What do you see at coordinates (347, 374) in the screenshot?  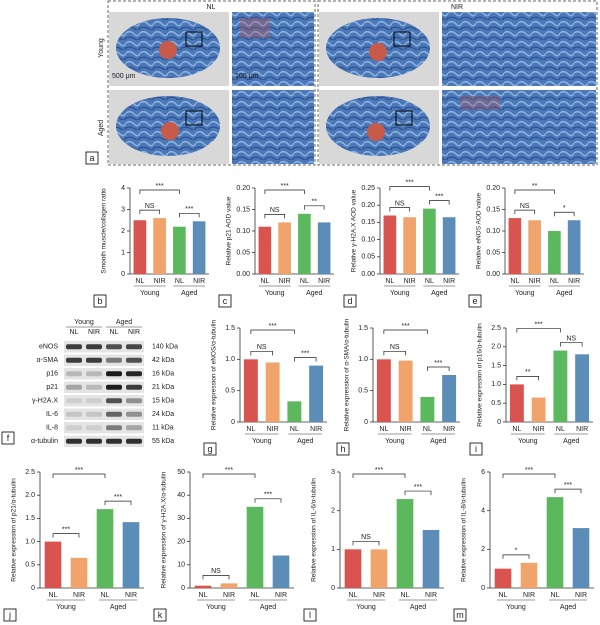 I see `y-axis-label: Relative expression of α-SMA/α-tubulin` at bounding box center [347, 374].